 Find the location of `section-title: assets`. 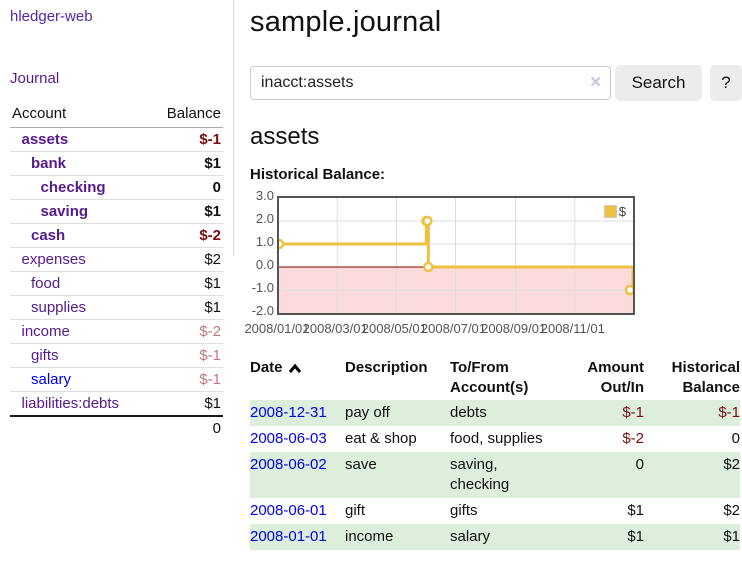

section-title: assets is located at coordinates (285, 136).